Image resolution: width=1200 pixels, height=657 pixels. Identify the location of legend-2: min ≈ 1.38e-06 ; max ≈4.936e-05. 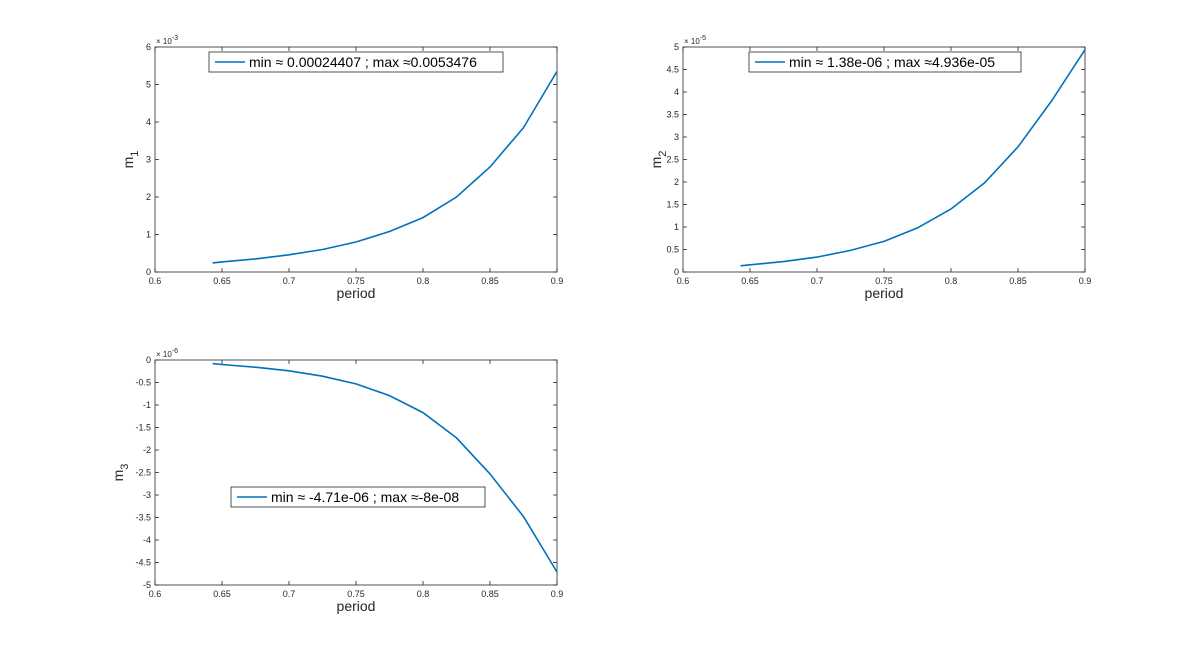
(885, 62).